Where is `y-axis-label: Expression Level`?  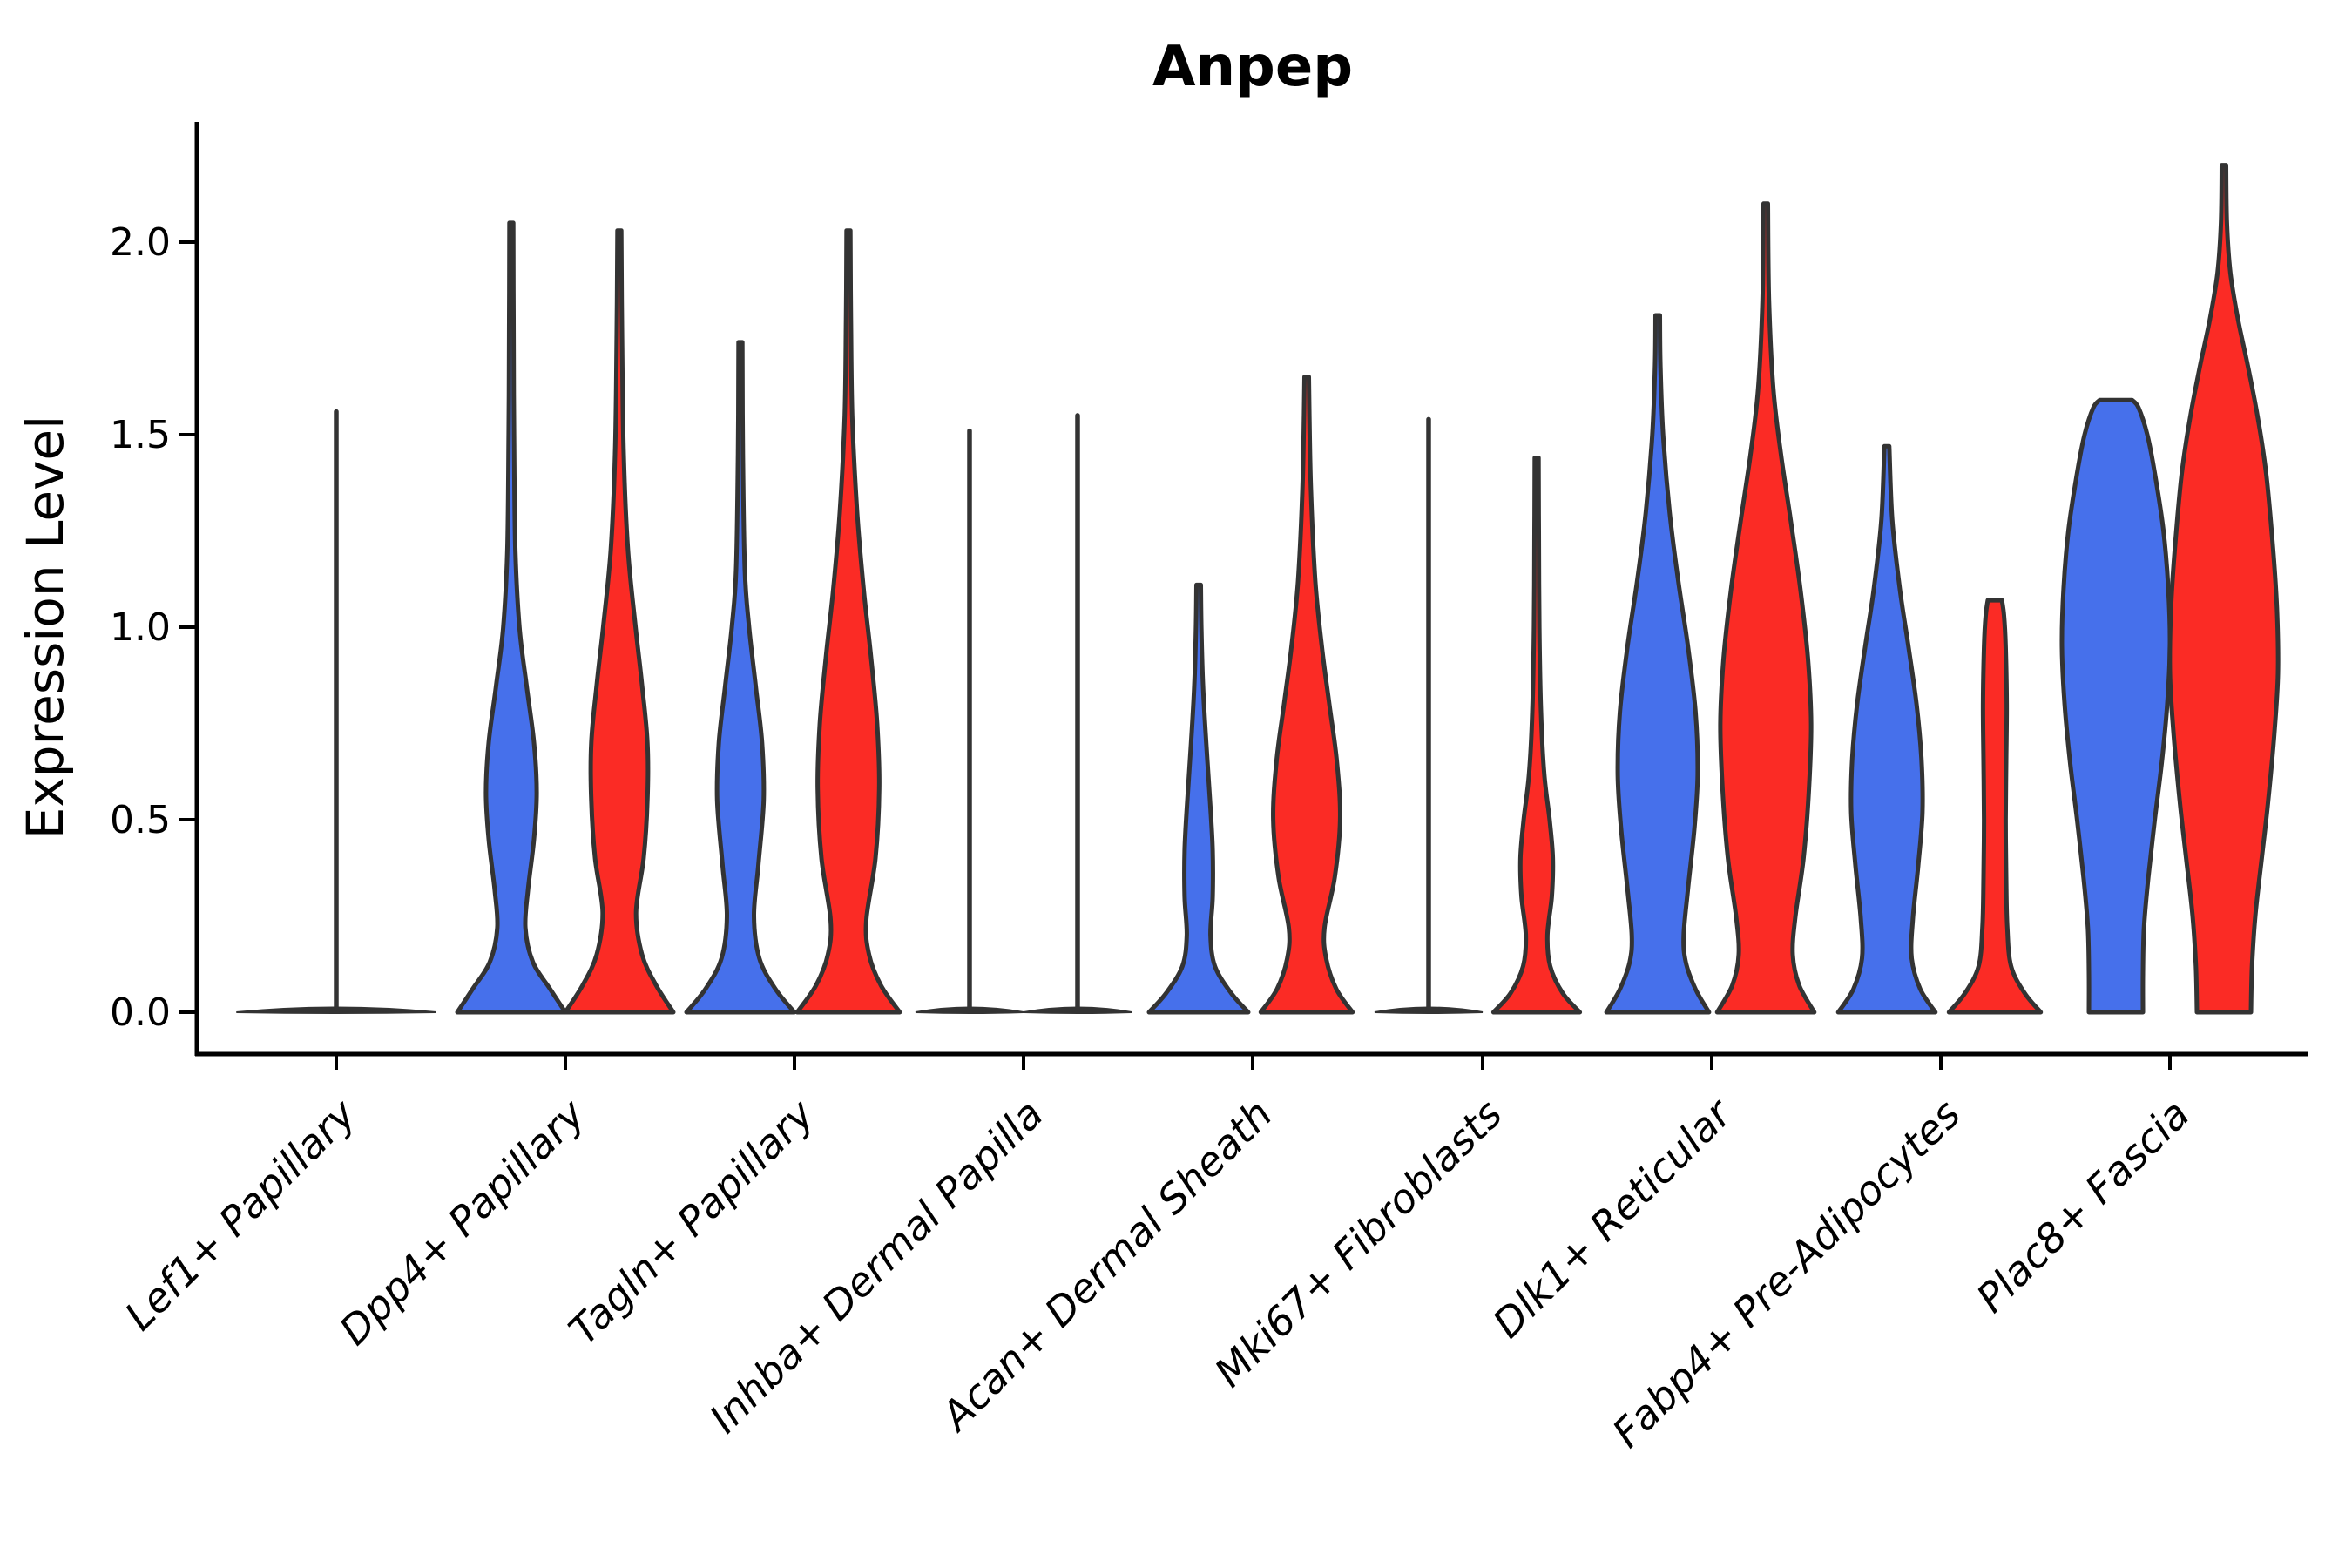
y-axis-label: Expression Level is located at coordinates (45, 628).